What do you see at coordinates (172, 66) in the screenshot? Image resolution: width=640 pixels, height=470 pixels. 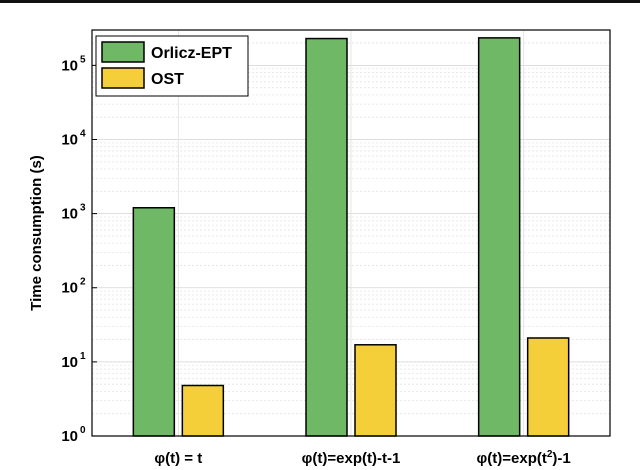 I see `legend: Orlicz-EPT OST` at bounding box center [172, 66].